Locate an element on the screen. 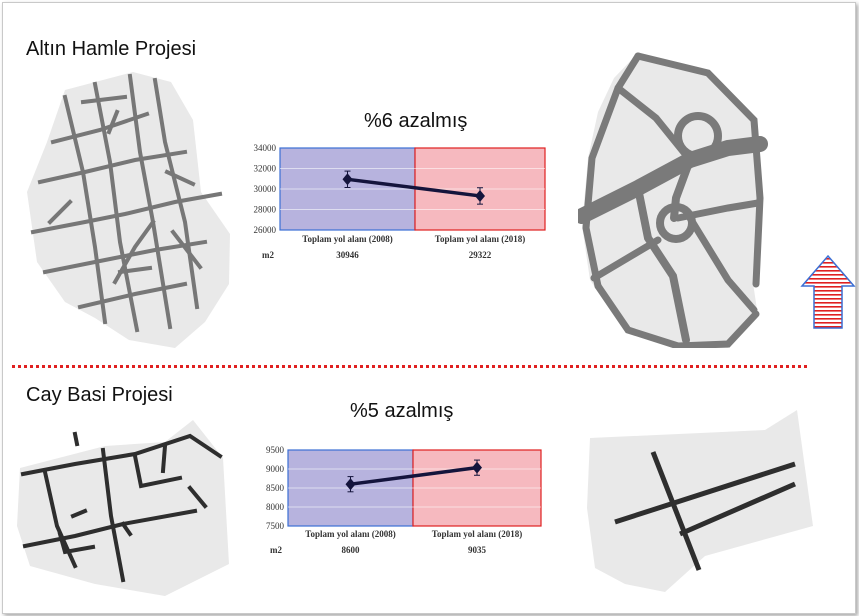  y-axis-ticks: 9500 9000 8500 8000 7500 is located at coordinates (275, 488).